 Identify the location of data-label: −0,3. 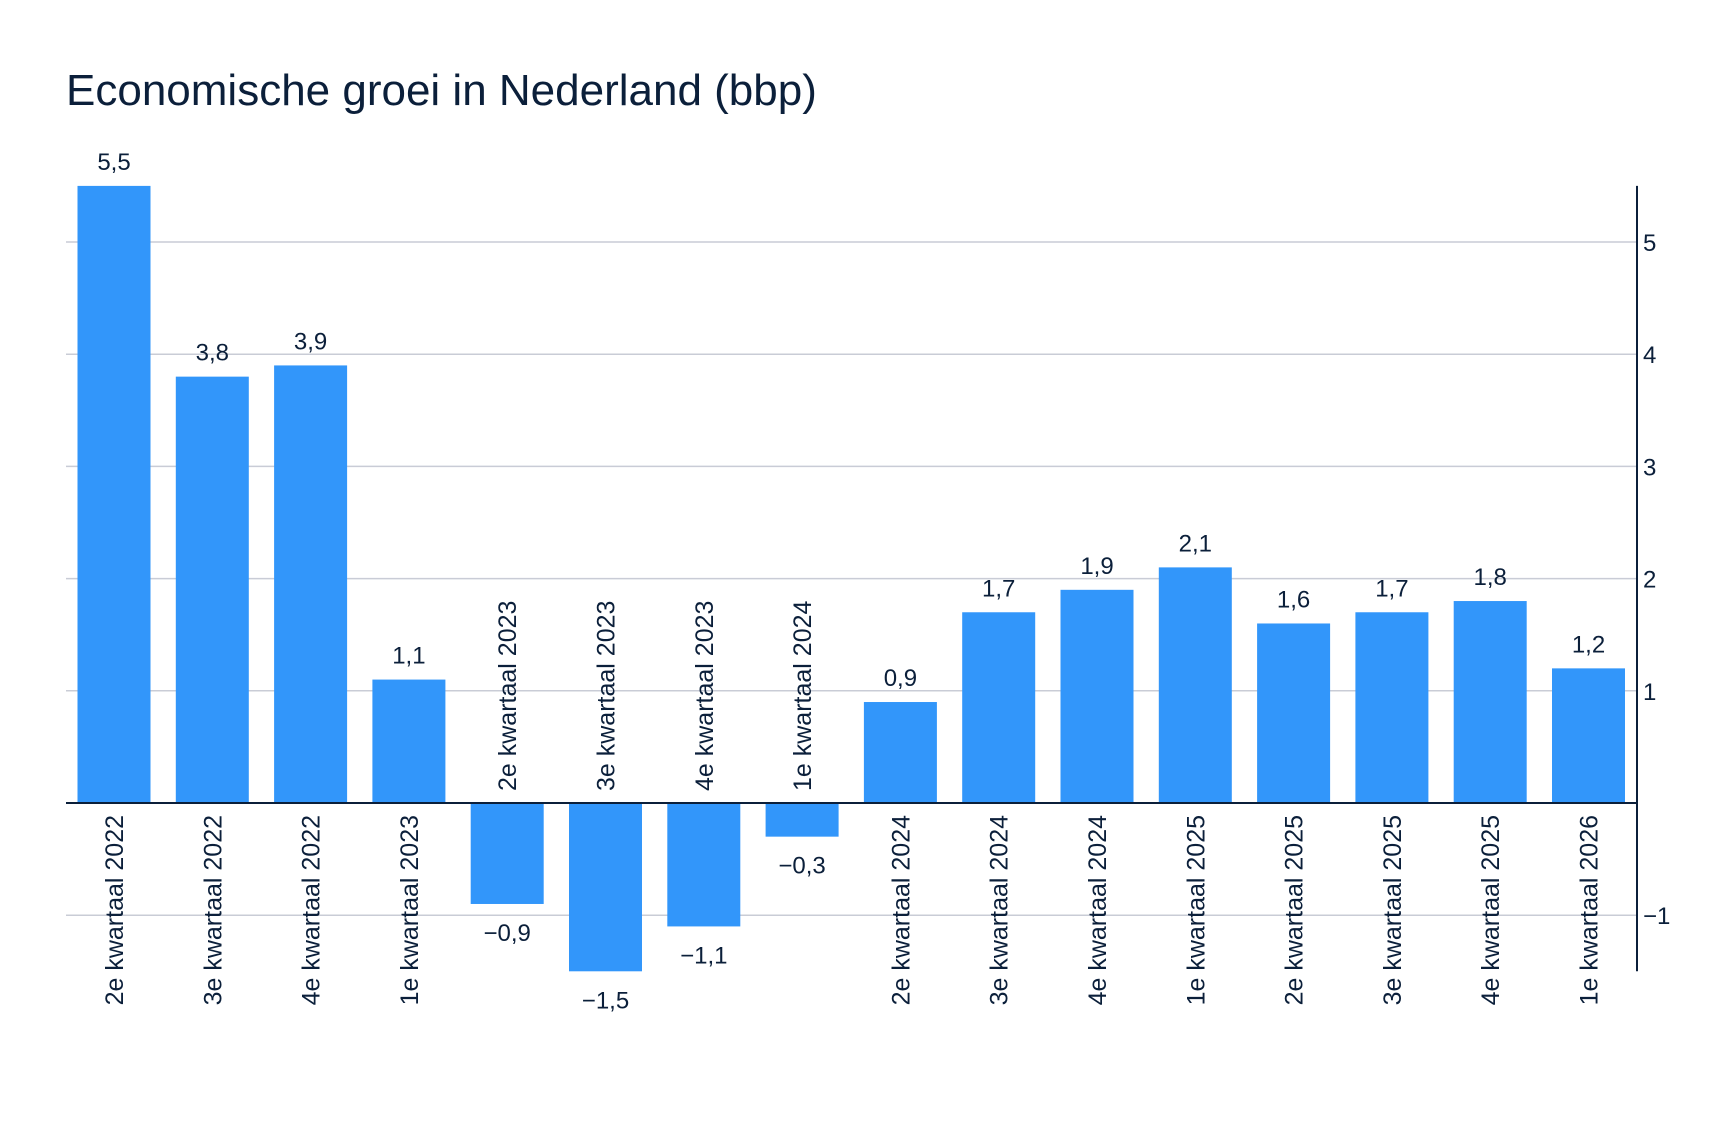
(801, 866).